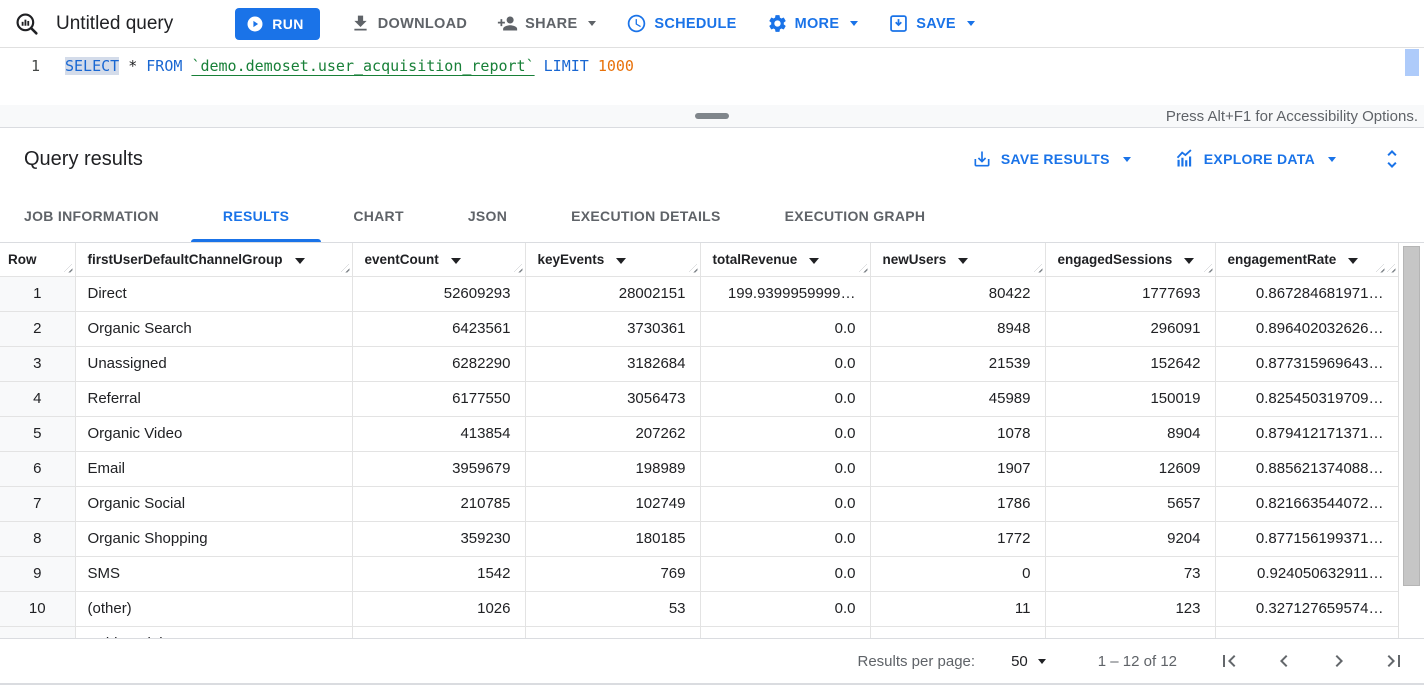 The width and height of the screenshot is (1424, 685). I want to click on last-page-icon, so click(1393, 661).